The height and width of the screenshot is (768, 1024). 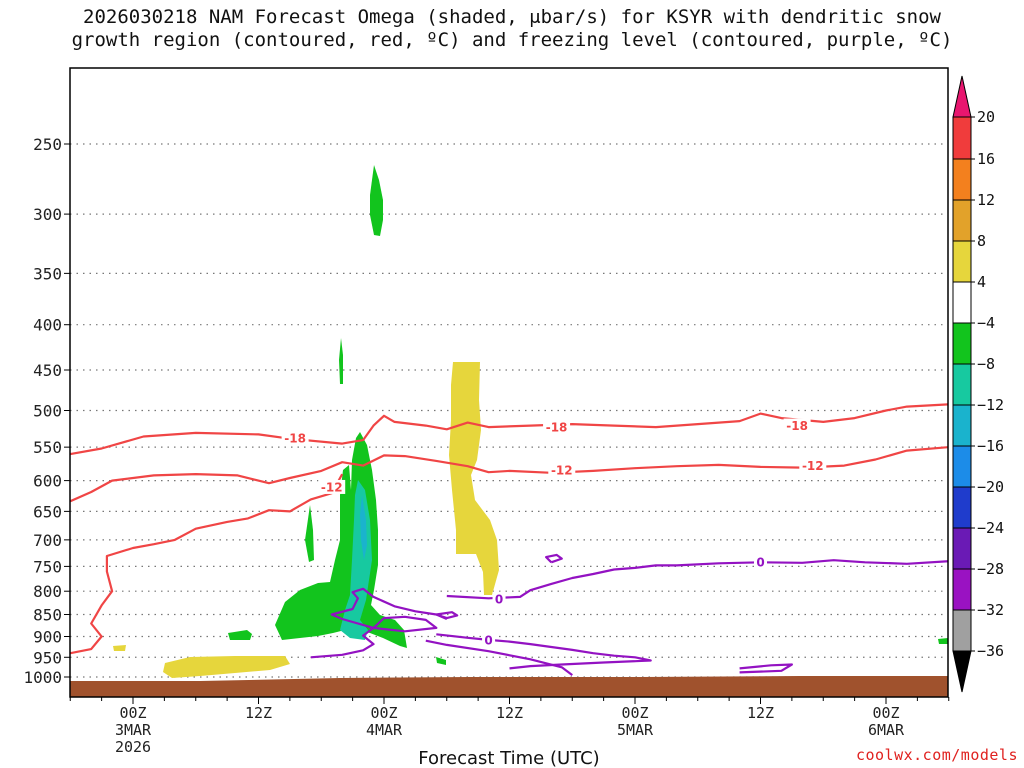 I want to click on y-tick-label-900: 900, so click(x=47, y=636).